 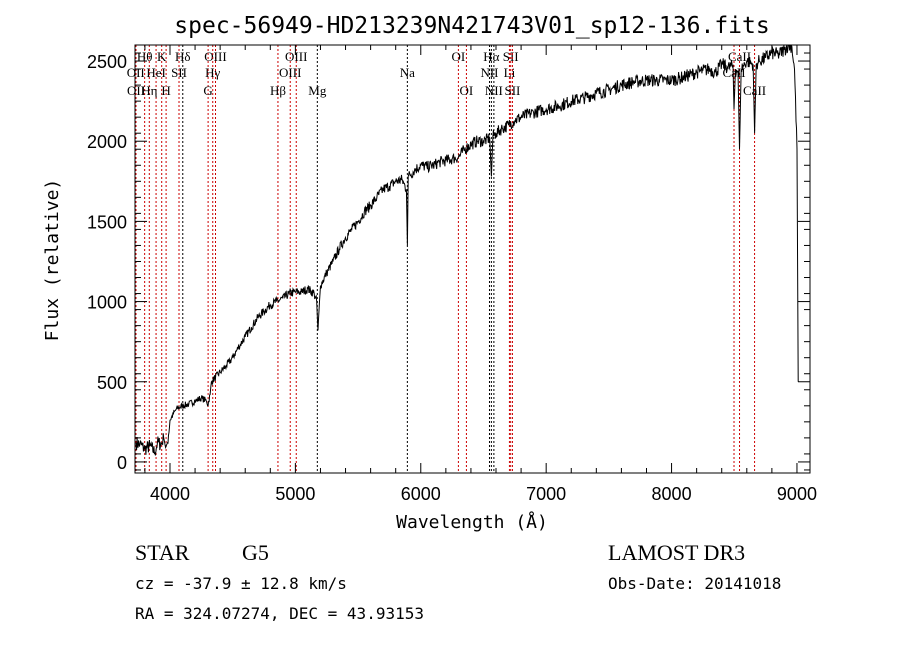 What do you see at coordinates (407, 72) in the screenshot?
I see `line-marker-label: Na` at bounding box center [407, 72].